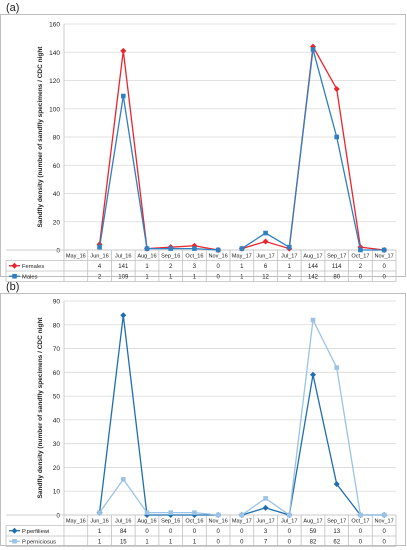  Describe the element at coordinates (336, 532) in the screenshot. I see `table-value: 13` at that location.